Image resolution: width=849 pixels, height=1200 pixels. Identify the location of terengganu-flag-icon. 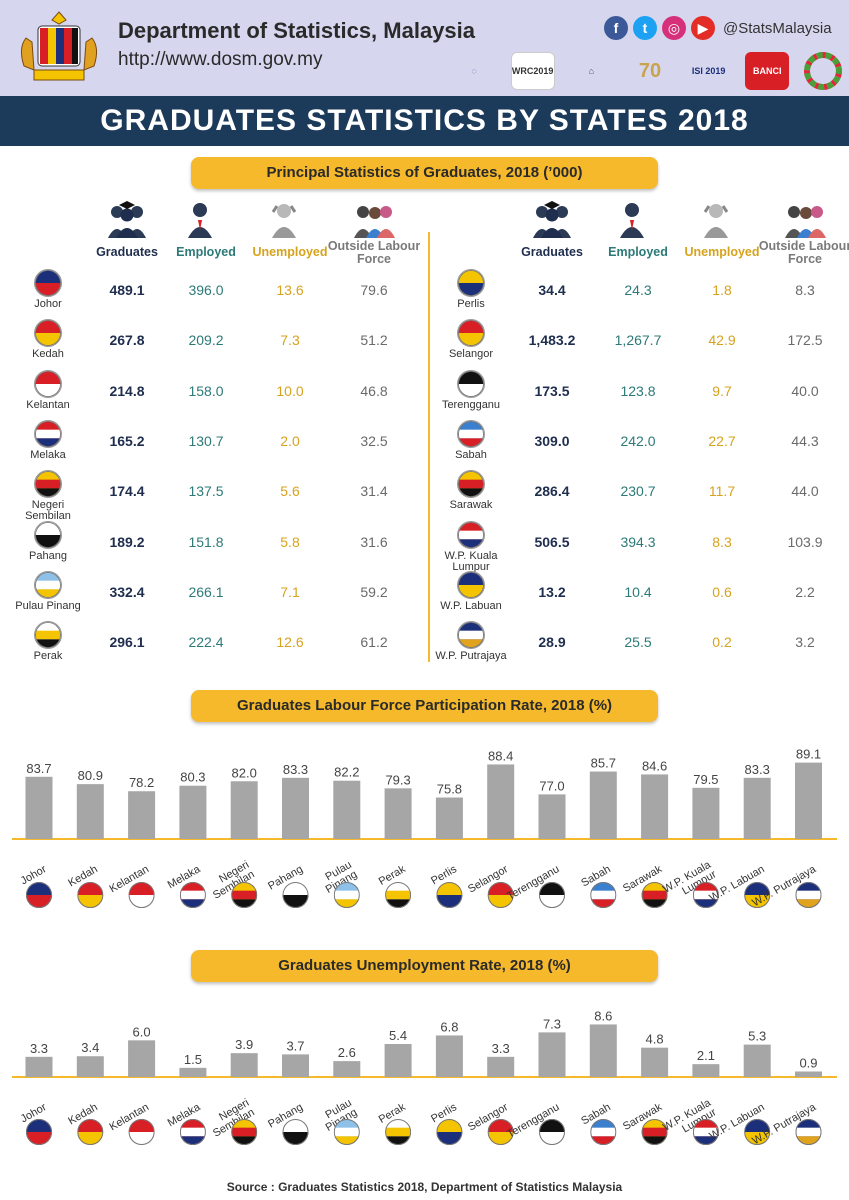
(552, 1132).